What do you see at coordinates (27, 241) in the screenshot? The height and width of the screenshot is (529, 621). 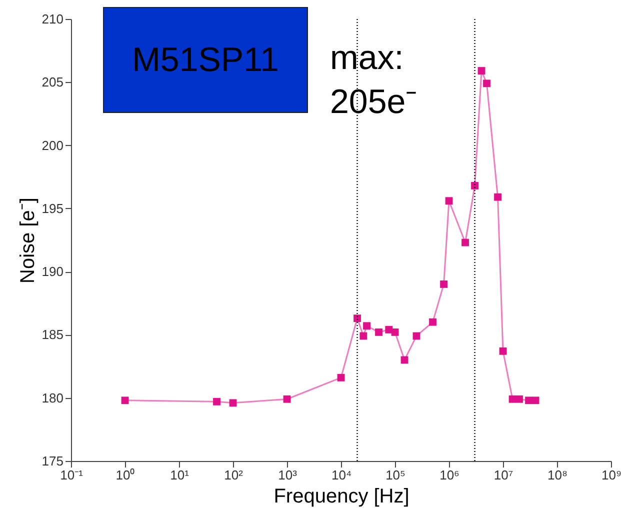 I see `y-axis-title: Noise [e⁻]` at bounding box center [27, 241].